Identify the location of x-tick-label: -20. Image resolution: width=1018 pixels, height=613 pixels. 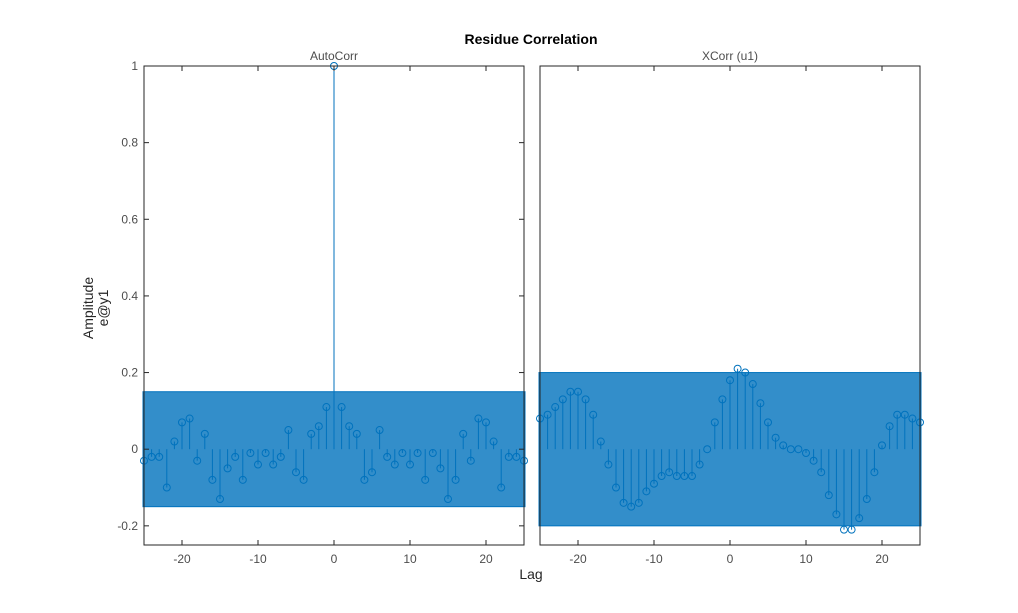
(182, 559).